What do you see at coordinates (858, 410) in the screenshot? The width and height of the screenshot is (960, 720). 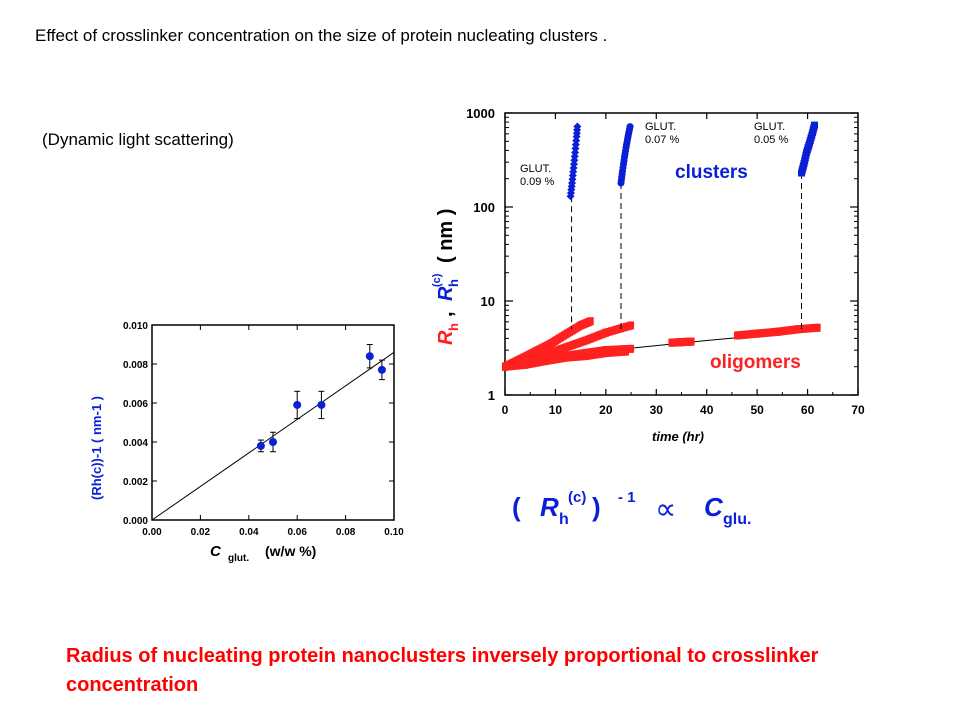 I see `right-x-tick-label: 70` at bounding box center [858, 410].